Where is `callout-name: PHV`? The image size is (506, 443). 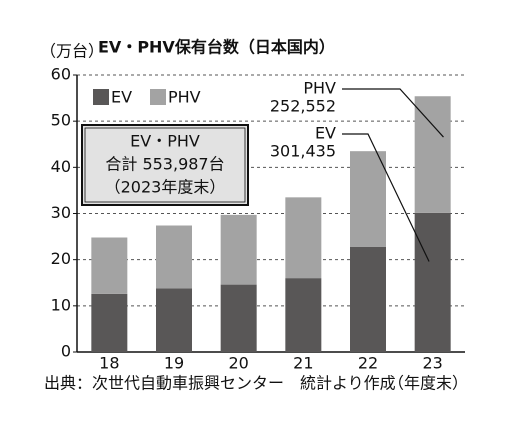
callout-name: PHV is located at coordinates (319, 88).